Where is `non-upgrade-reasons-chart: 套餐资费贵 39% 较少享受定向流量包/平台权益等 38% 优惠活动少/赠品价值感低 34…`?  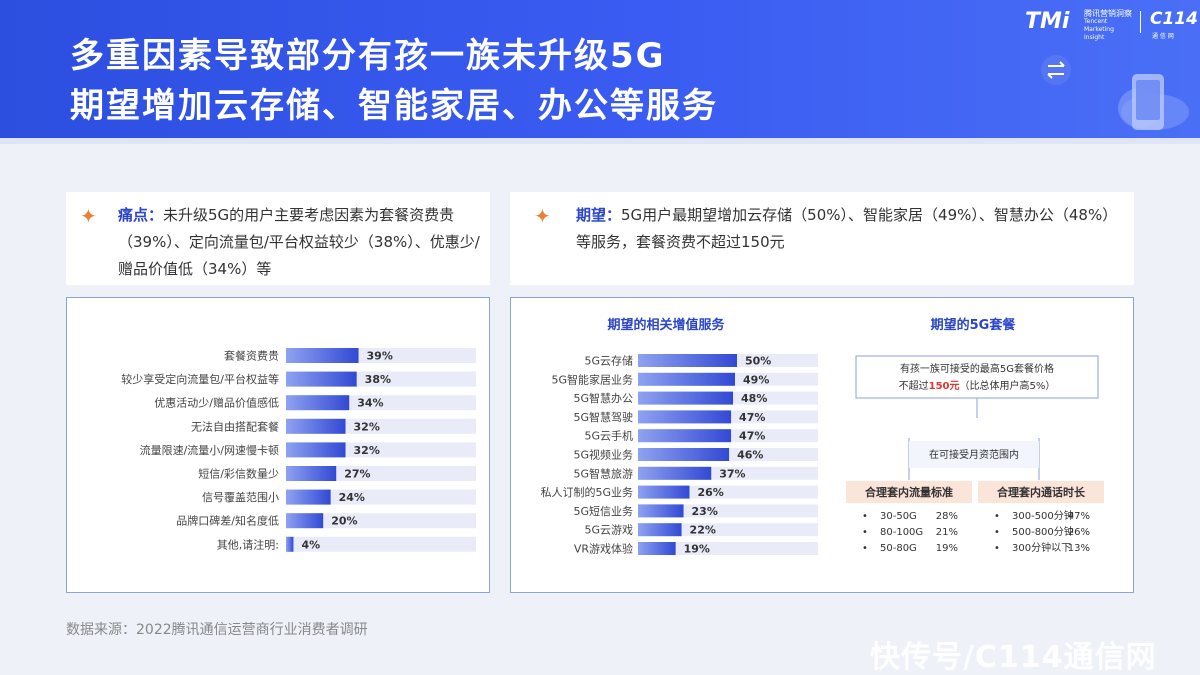
non-upgrade-reasons-chart: 套餐资费贵 39% 较少享受定向流量包/平台权益等 38% 优惠活动少/赠品价值感低 34… is located at coordinates (298, 450).